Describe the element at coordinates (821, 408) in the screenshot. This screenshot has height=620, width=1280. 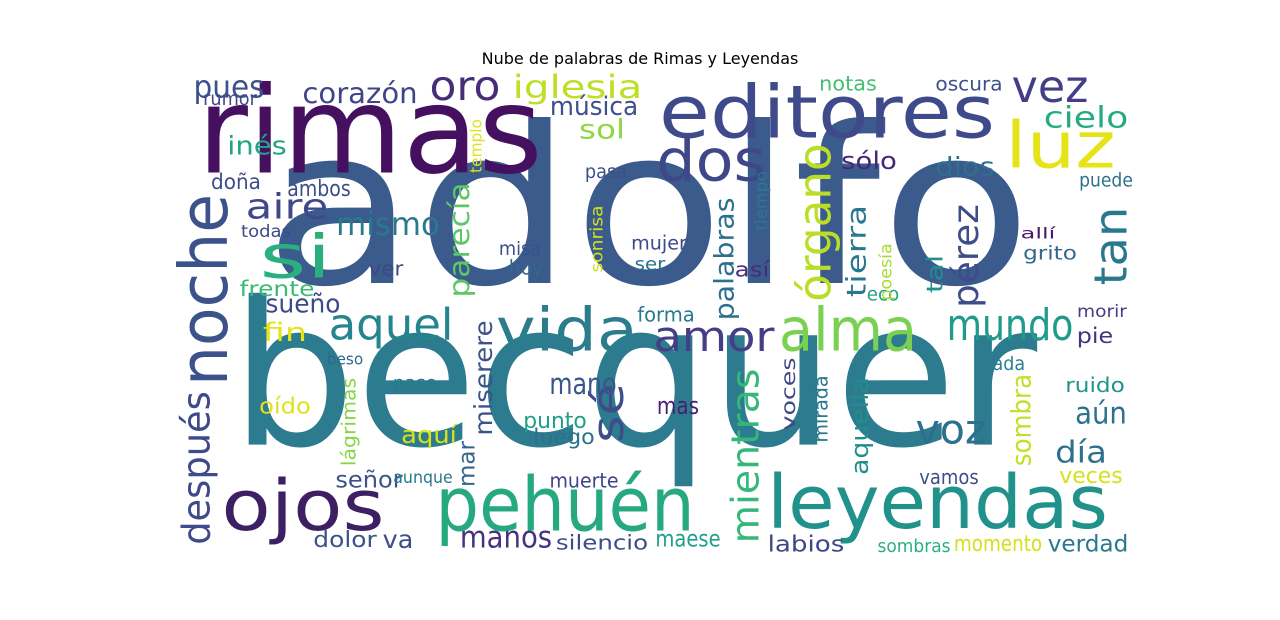
I see `word-95: mirada` at that location.